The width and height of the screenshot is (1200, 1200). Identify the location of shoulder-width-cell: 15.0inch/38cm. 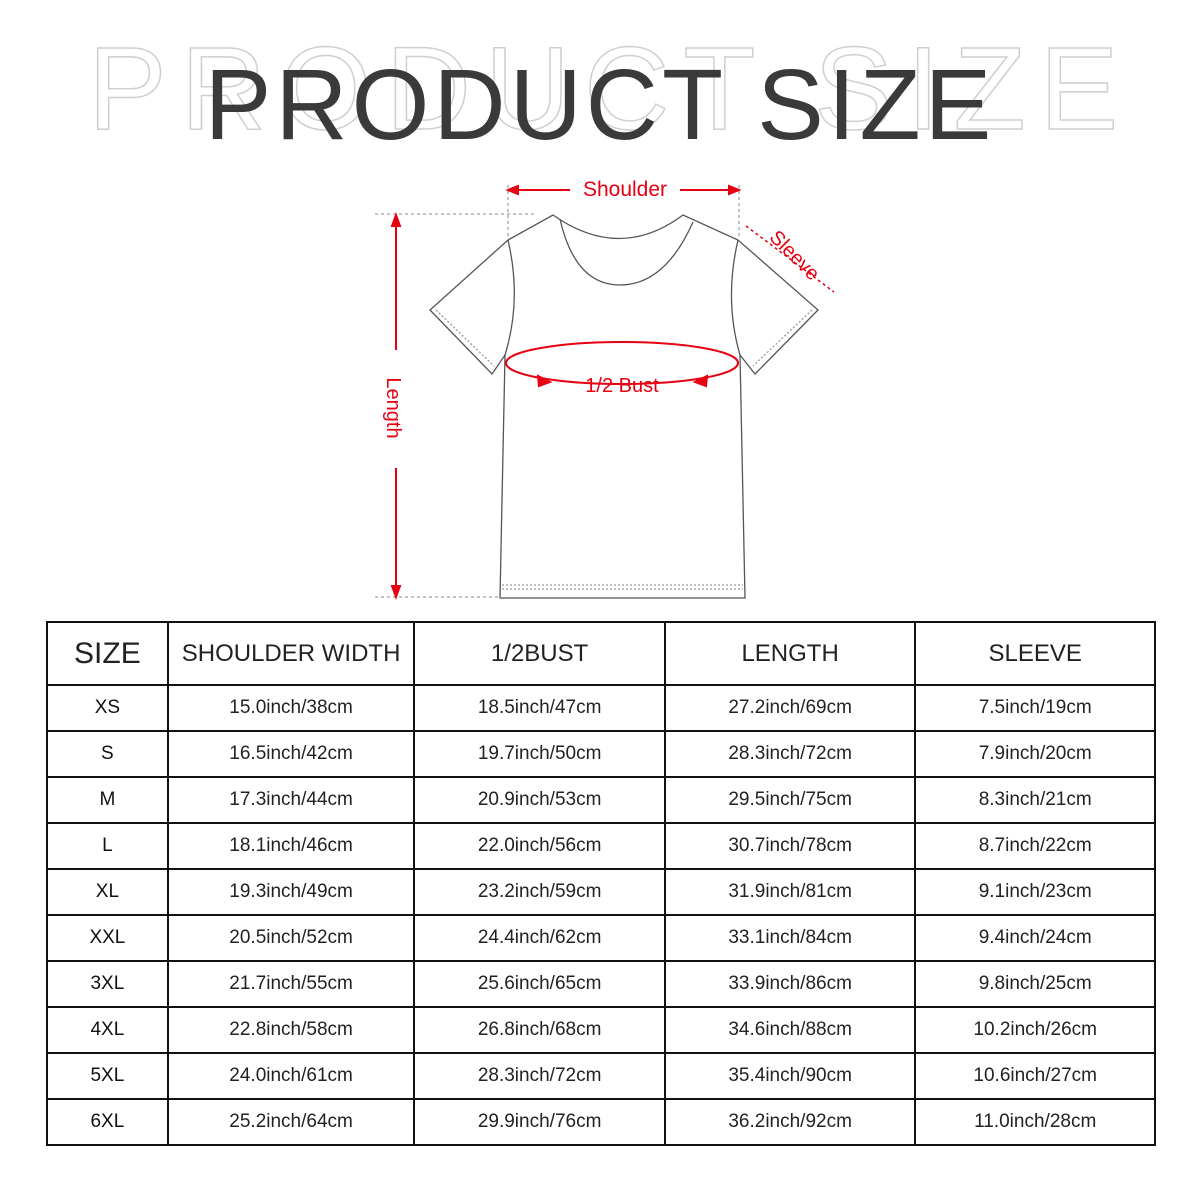
(291, 708).